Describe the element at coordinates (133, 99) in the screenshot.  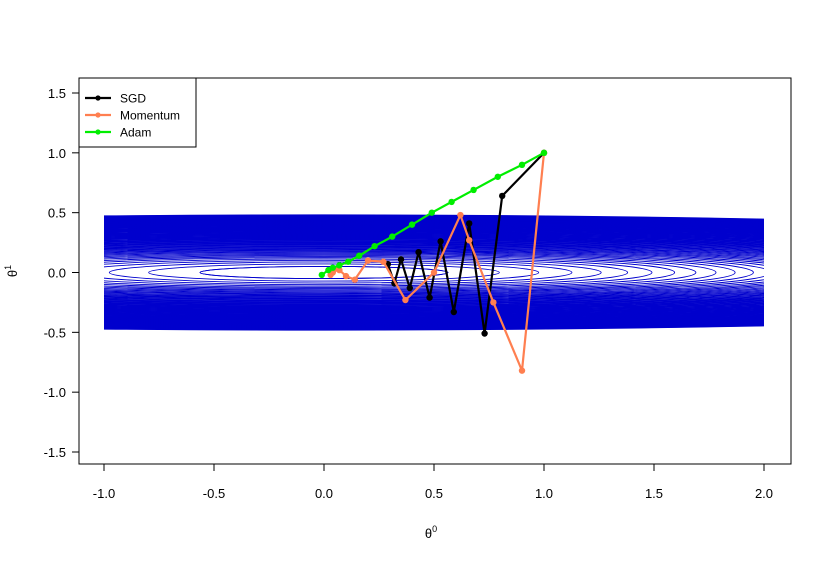
I see `legend-label-sgd: SGD` at that location.